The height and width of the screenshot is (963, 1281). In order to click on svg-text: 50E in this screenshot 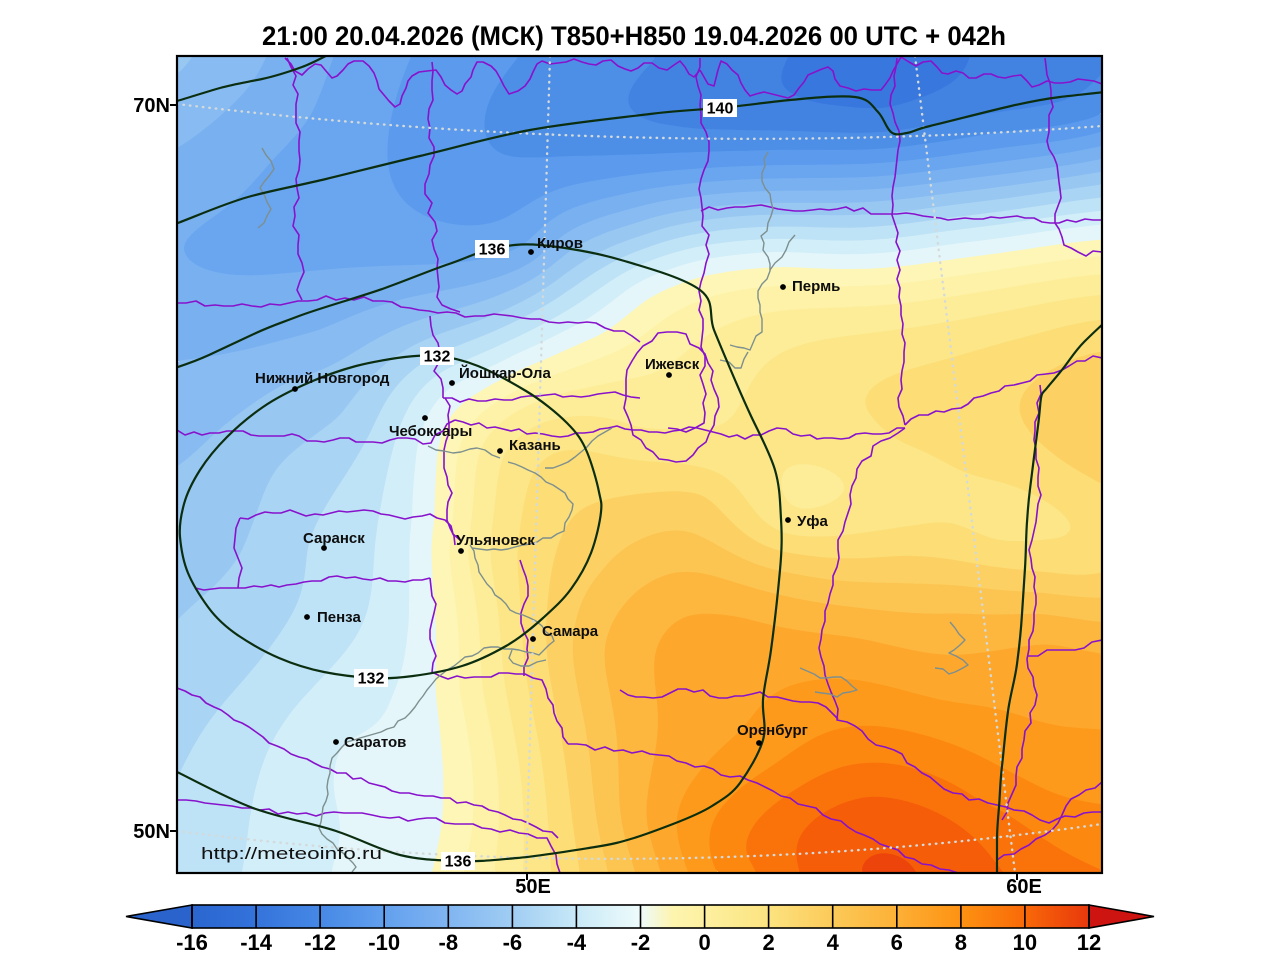, I will do `click(533, 887)`.